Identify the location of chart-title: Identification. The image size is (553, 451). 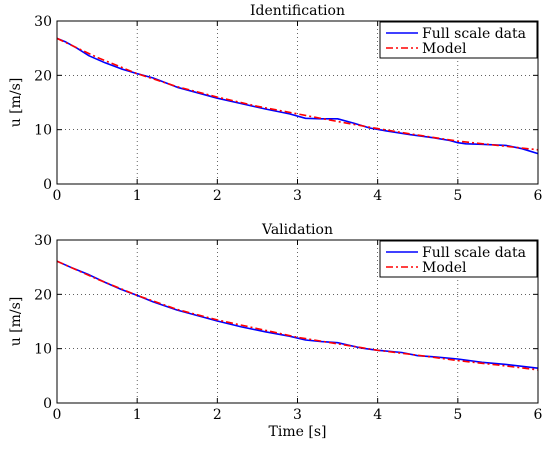
(297, 11).